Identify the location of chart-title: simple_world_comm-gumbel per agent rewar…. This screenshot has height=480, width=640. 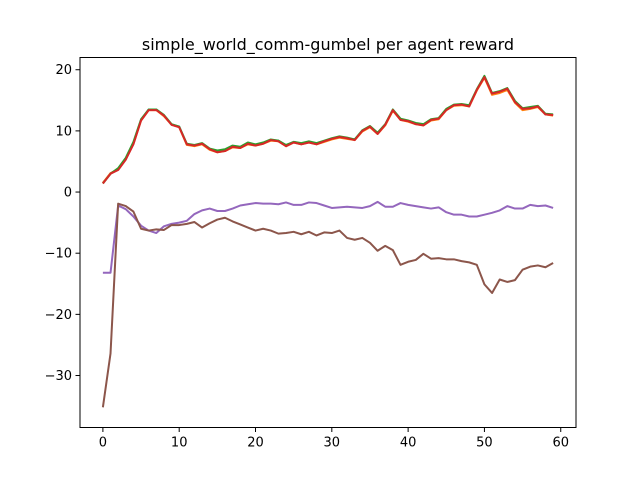
(328, 45).